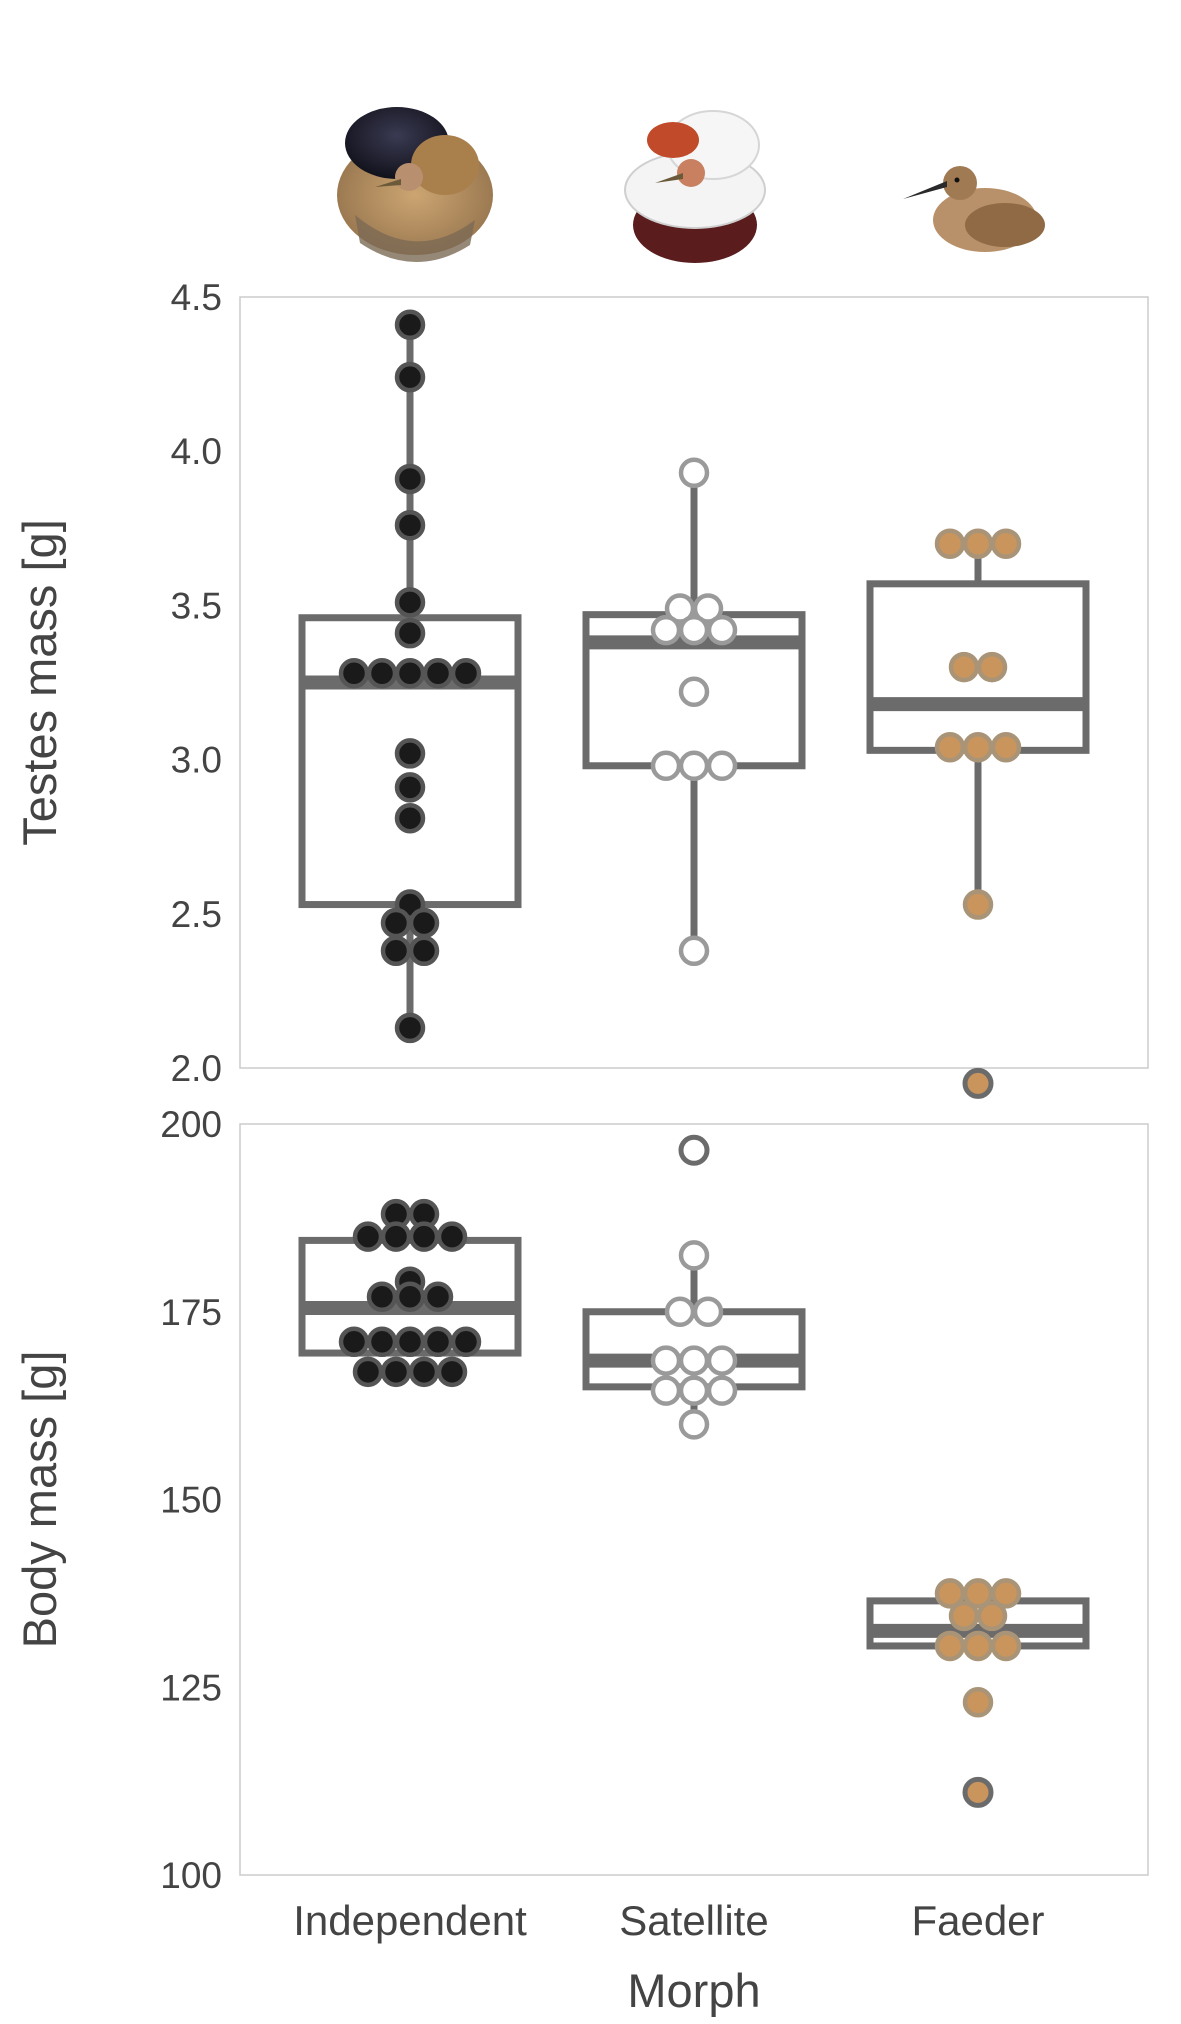  What do you see at coordinates (695, 186) in the screenshot?
I see `satellite-bird-illustration` at bounding box center [695, 186].